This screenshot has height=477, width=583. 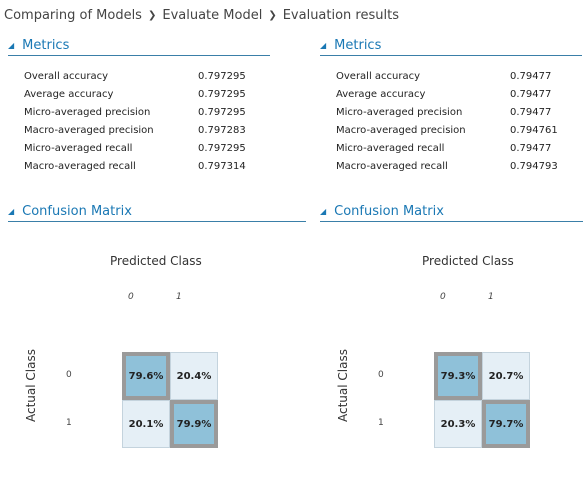 I want to click on breadcrumb-item-evaluation-results: Evaluation results, so click(x=340, y=15).